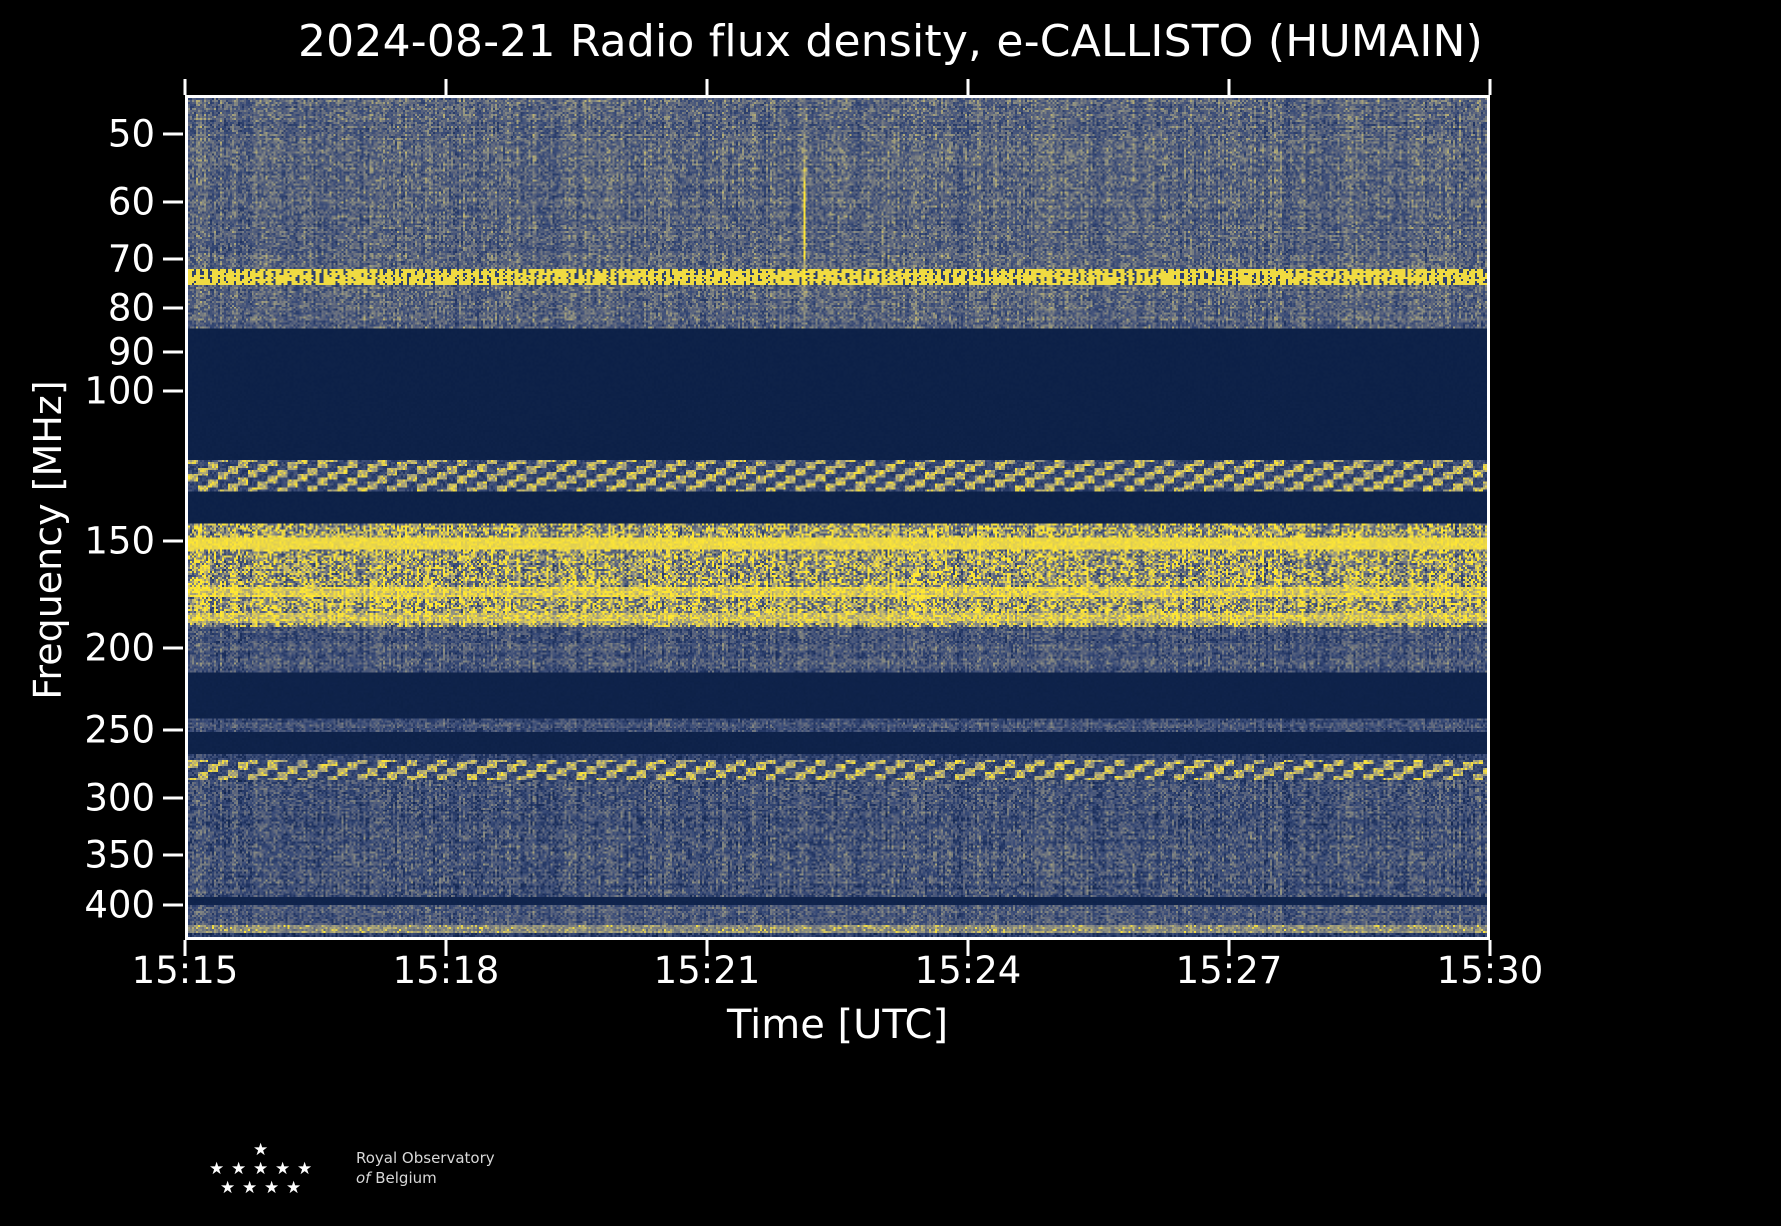  I want to click on y-axis-tick-labels: 50 60 70 80 90 100 150 200 250 300 350 400, so click(77, 613).